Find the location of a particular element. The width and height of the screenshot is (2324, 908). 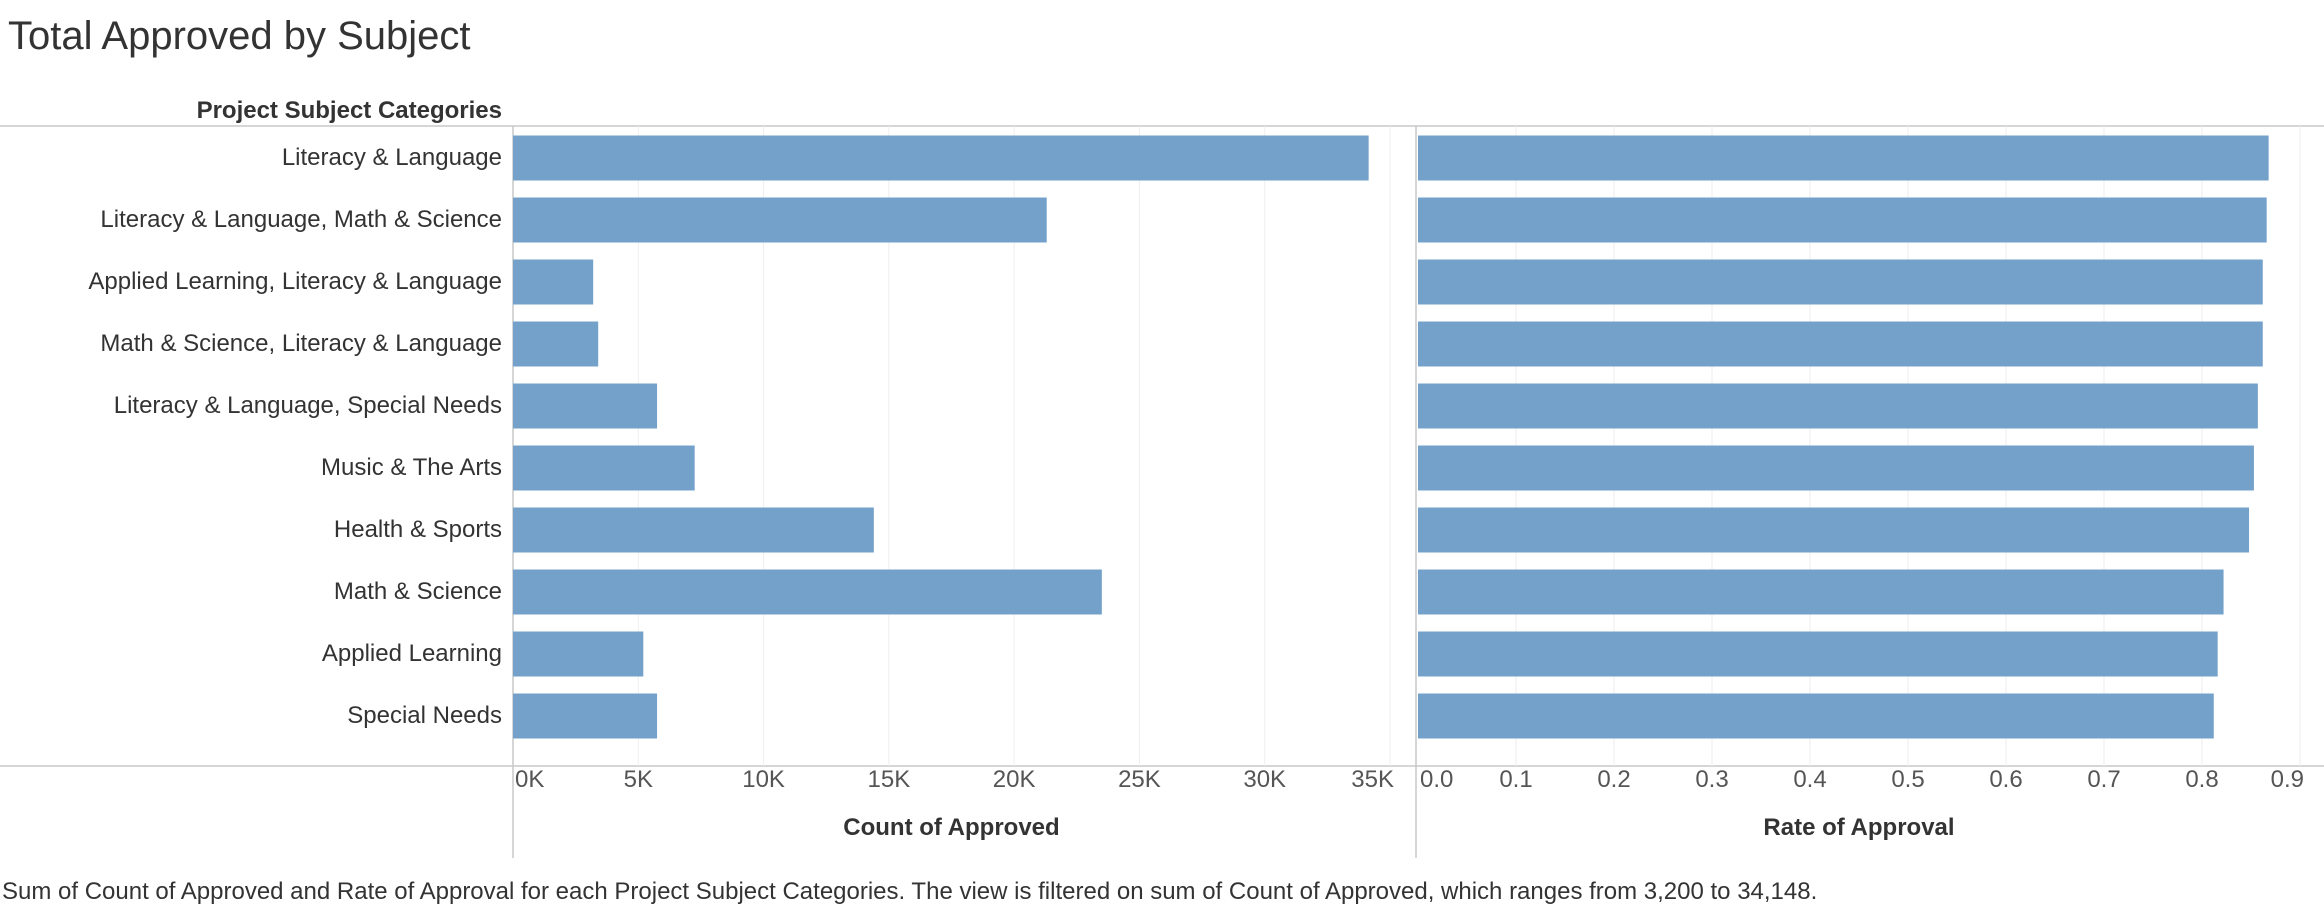

x-axis-title: Rate of Approval is located at coordinates (1858, 827).